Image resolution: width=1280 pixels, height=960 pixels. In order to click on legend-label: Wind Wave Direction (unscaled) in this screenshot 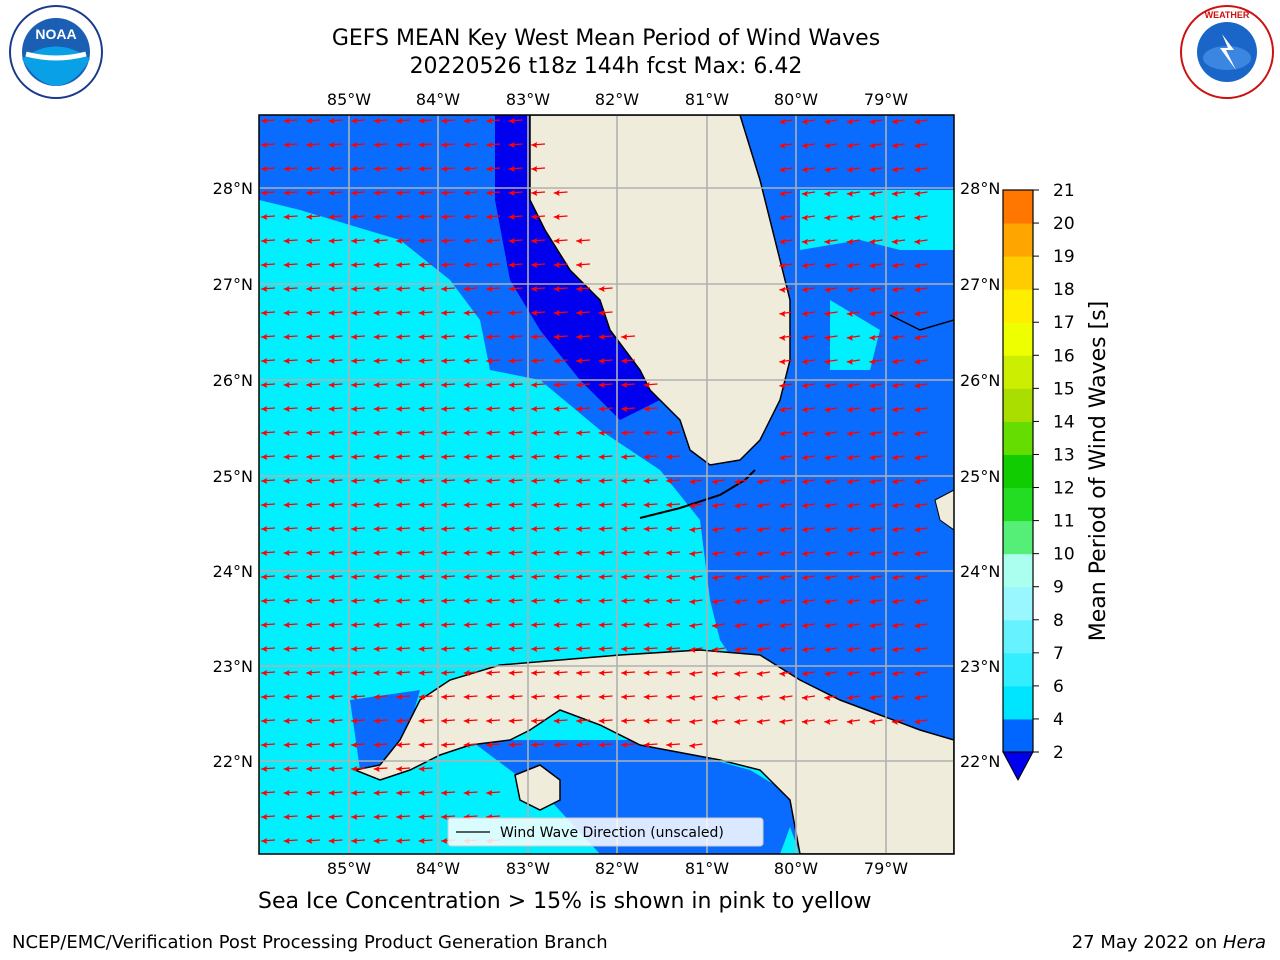, I will do `click(612, 833)`.